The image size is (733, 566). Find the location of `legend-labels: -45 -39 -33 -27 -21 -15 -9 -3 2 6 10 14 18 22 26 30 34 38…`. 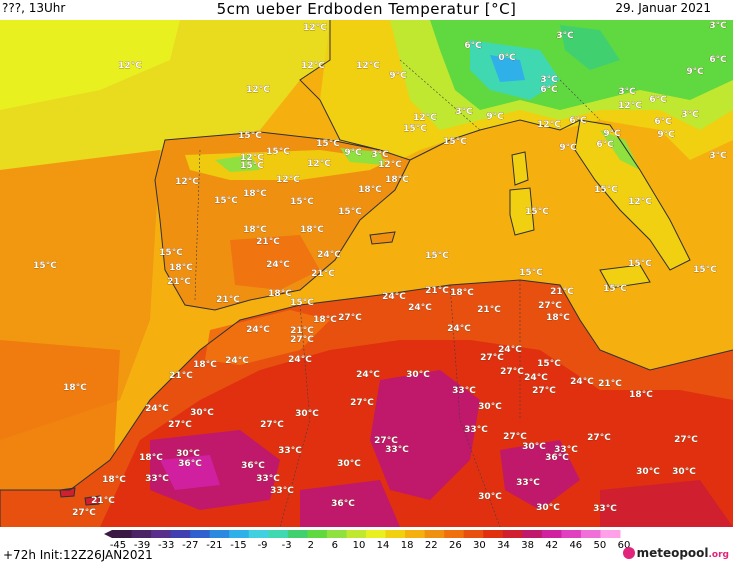

legend-labels: -45 -39 -33 -27 -21 -15 -9 -3 2 6 10 14 18 22 26 30 34 38… is located at coordinates (370, 544).